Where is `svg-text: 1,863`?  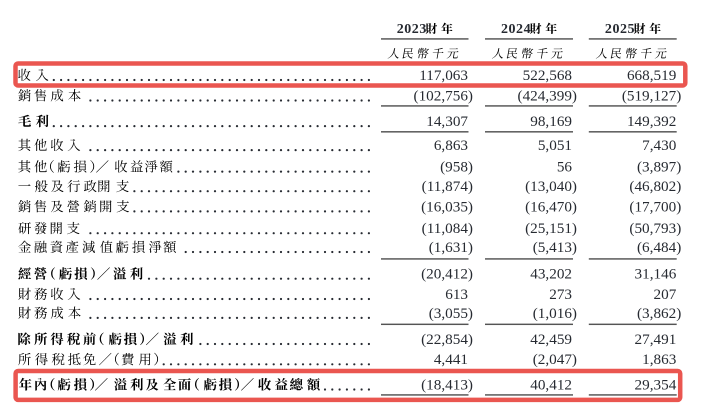
svg-text: 1,863 is located at coordinates (659, 359).